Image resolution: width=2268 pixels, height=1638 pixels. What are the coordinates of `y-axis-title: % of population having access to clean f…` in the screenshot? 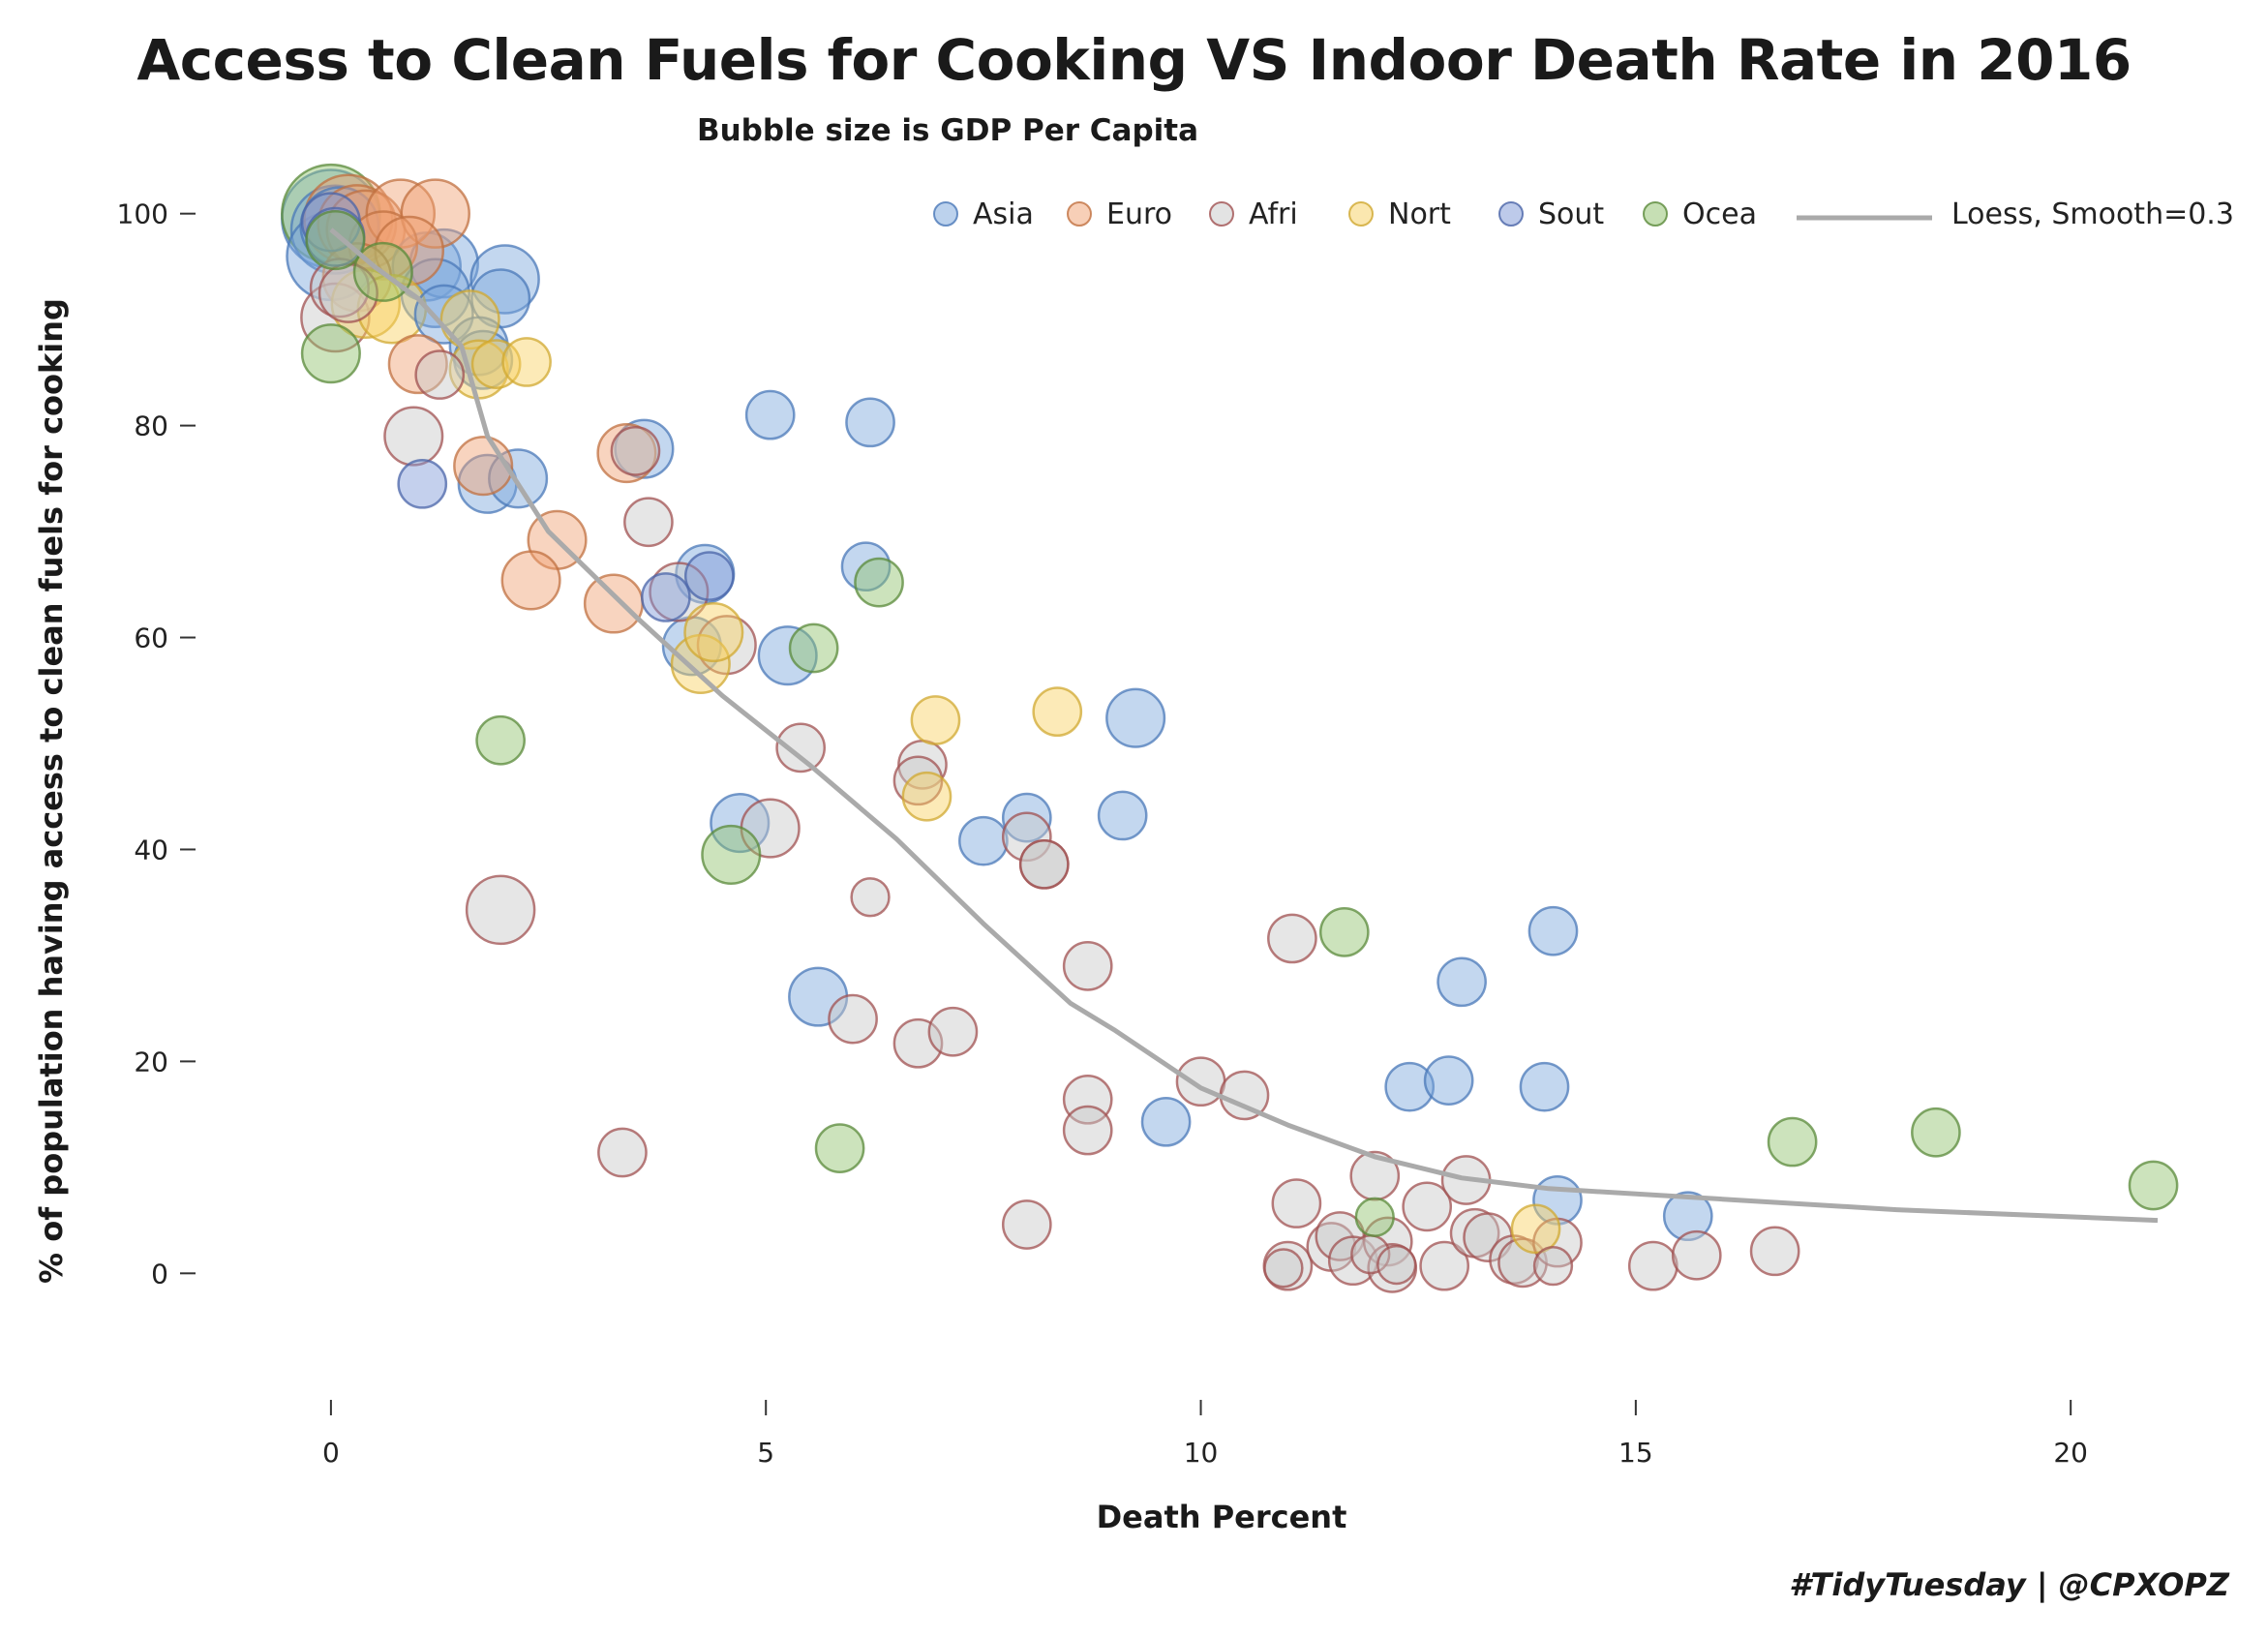 It's located at (51, 791).